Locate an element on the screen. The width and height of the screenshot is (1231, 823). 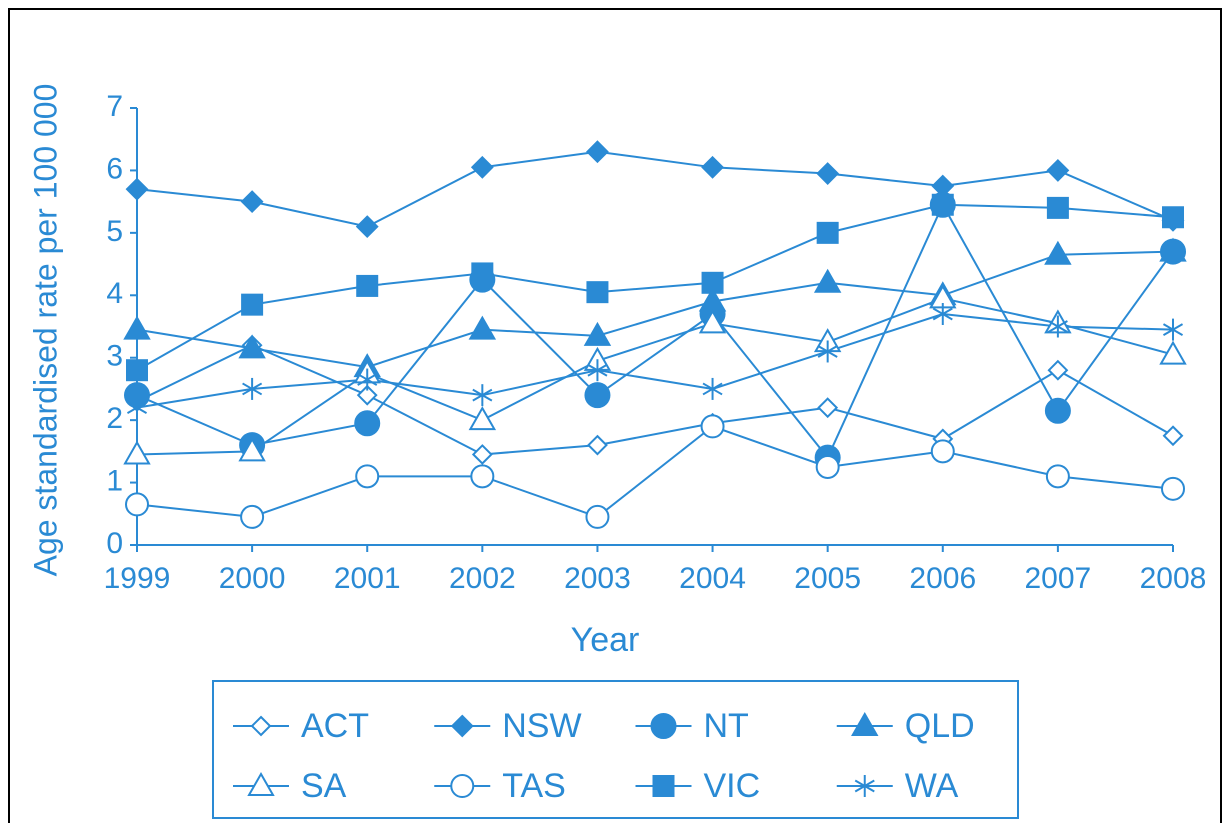
legend-label: TAS is located at coordinates (534, 786).